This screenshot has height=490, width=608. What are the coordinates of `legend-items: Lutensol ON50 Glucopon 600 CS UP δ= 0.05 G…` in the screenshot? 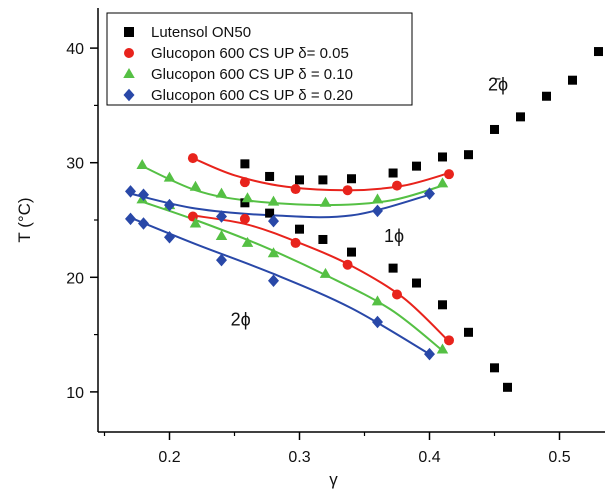 It's located at (238, 64).